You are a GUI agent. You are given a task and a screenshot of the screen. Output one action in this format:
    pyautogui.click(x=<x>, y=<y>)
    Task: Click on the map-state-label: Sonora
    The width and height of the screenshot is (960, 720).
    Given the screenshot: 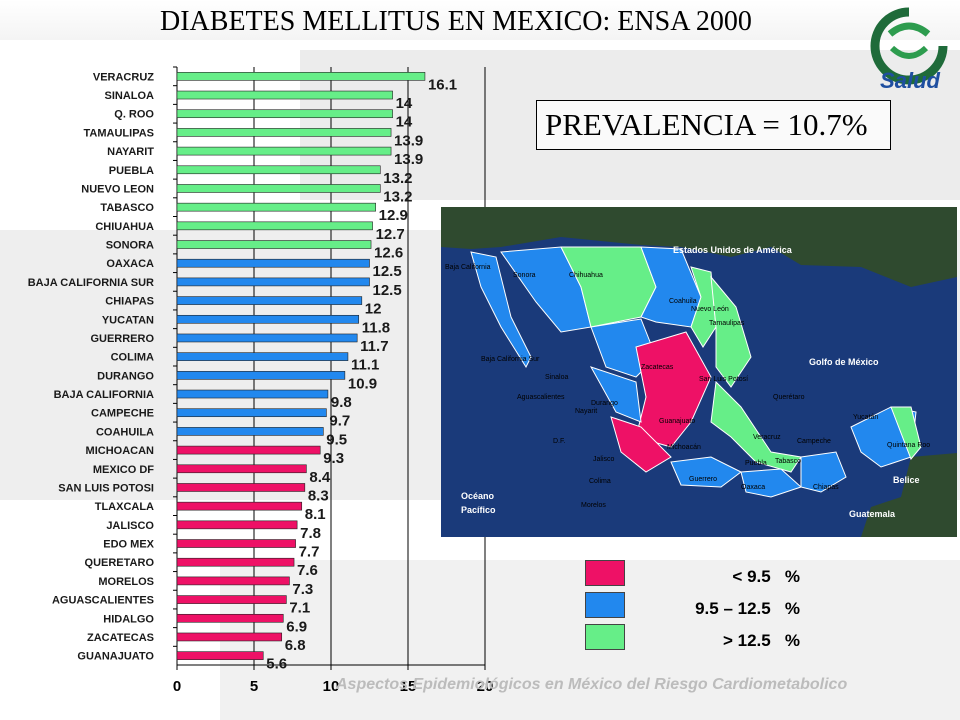 What is the action you would take?
    pyautogui.click(x=524, y=275)
    